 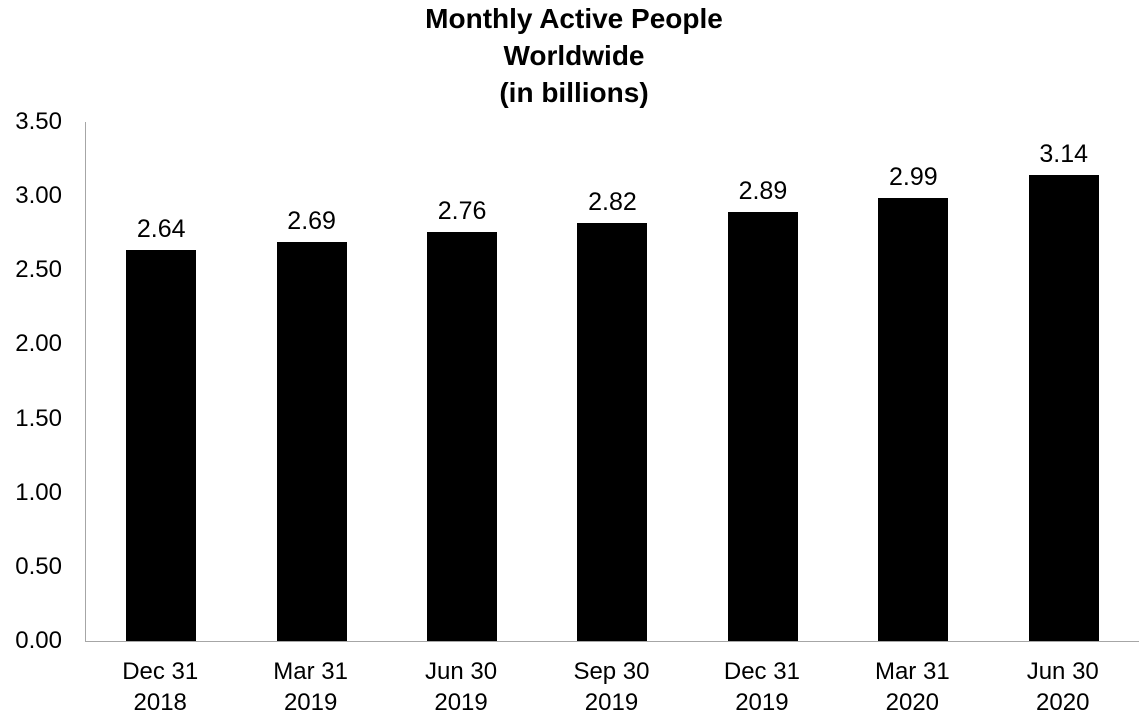 I want to click on bar-value-label: 2.69, so click(x=311, y=221).